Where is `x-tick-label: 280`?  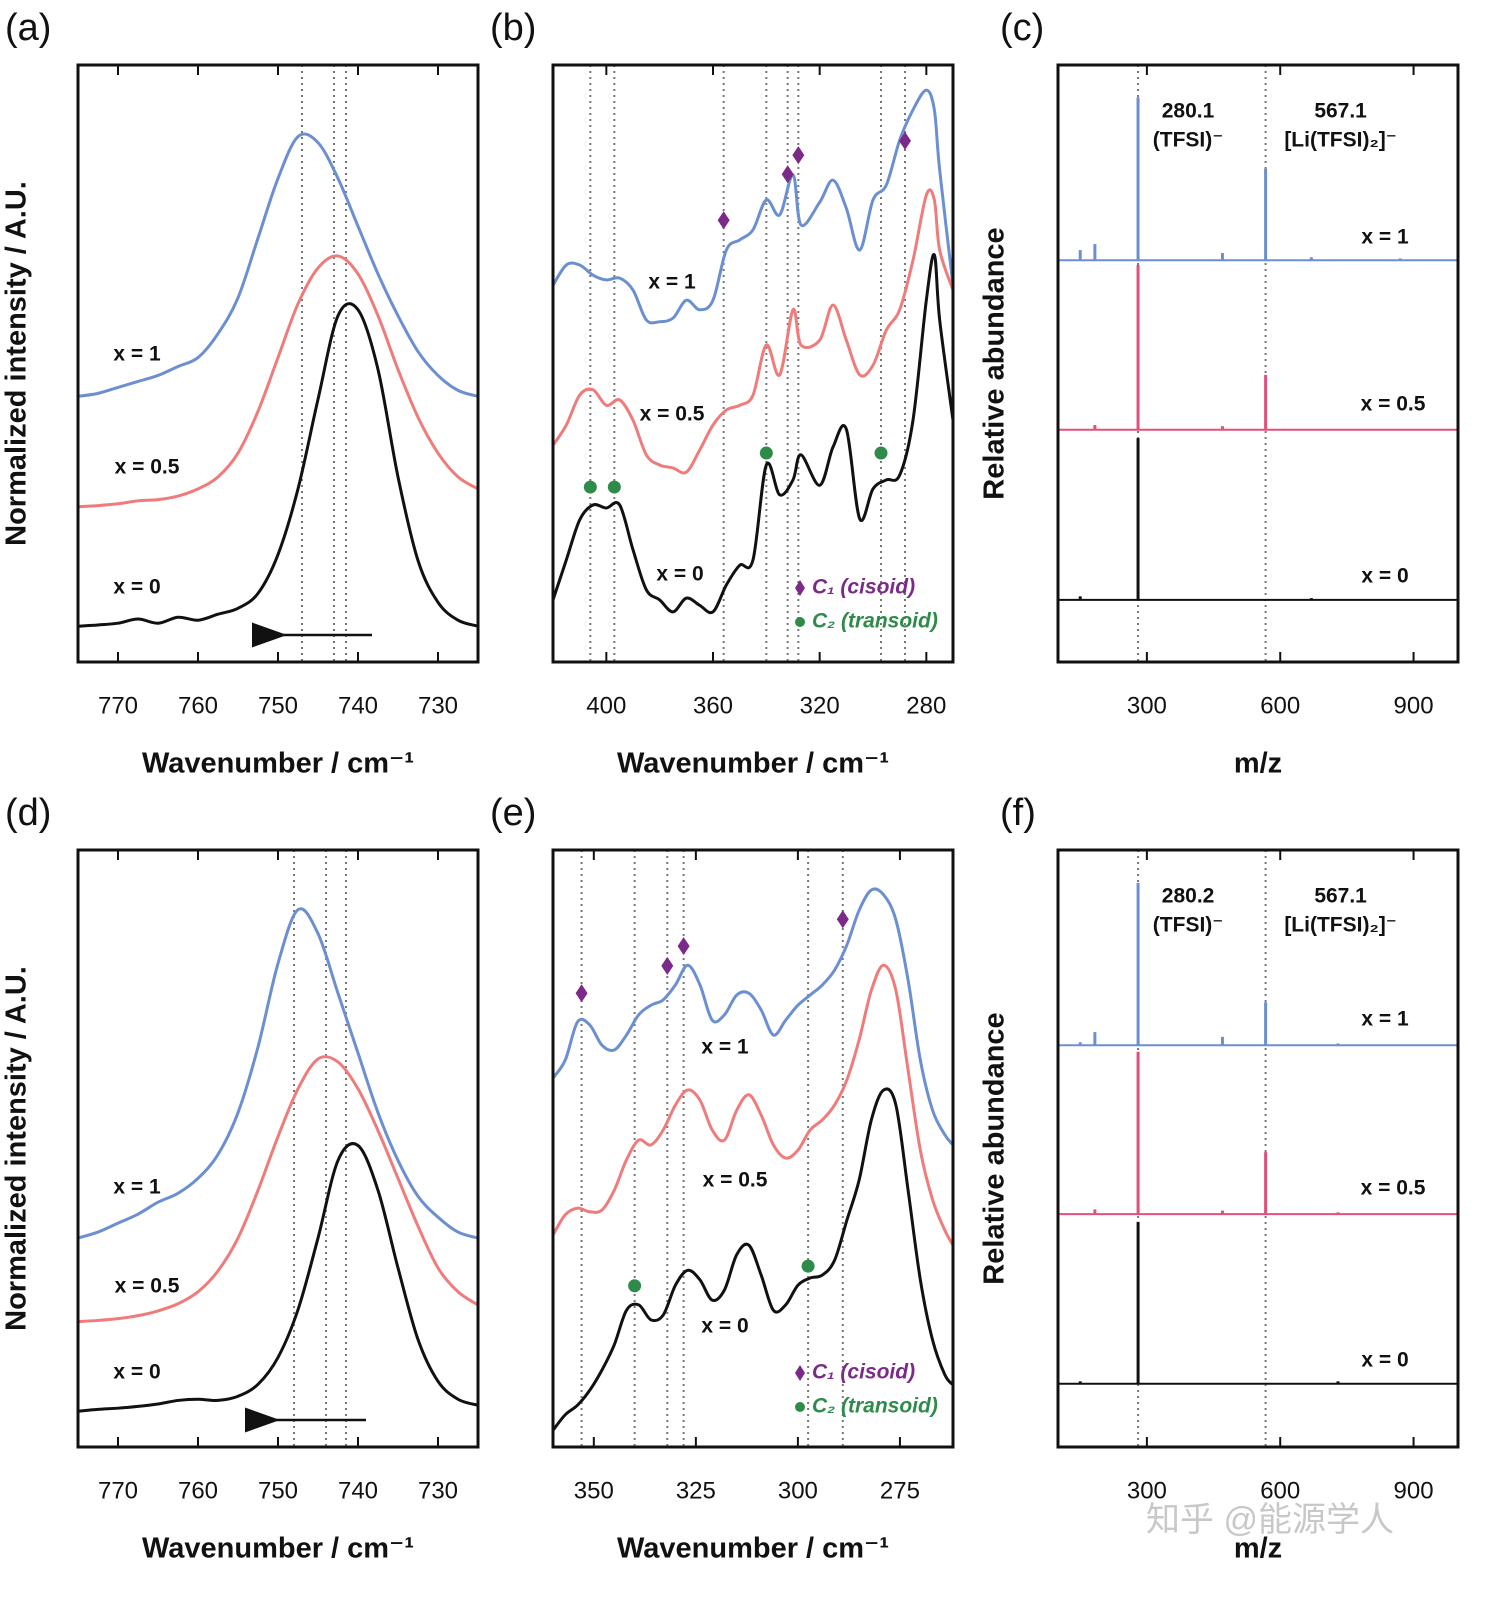
x-tick-label: 280 is located at coordinates (926, 705).